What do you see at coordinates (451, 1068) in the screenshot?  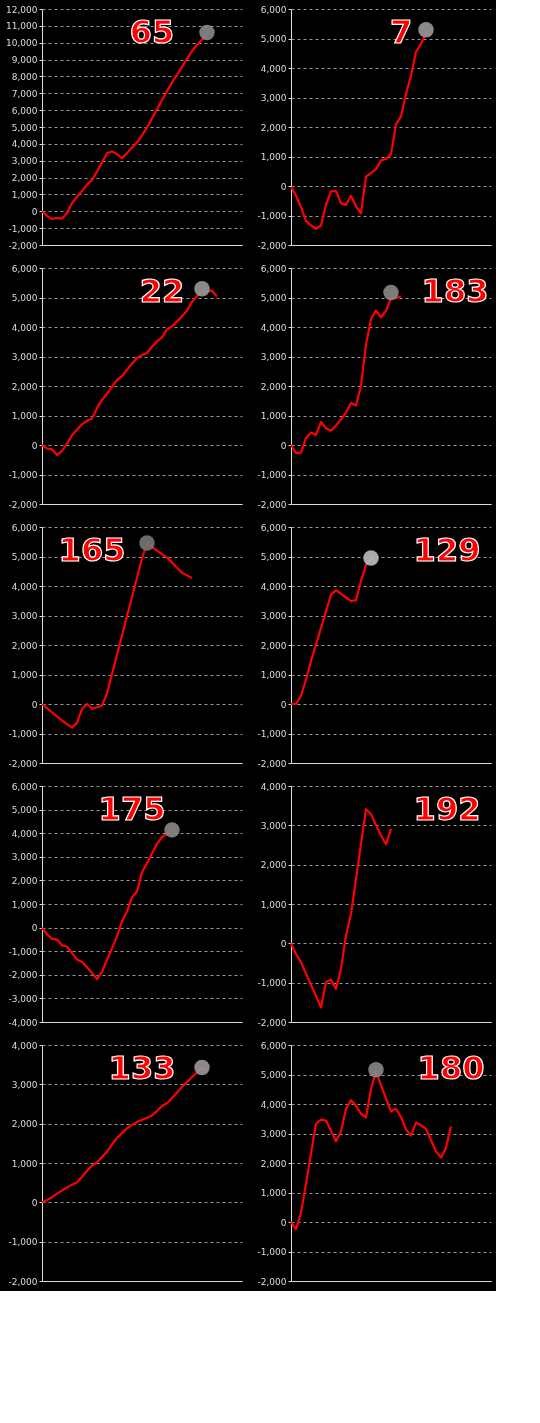 I see `chart-title: 180` at bounding box center [451, 1068].